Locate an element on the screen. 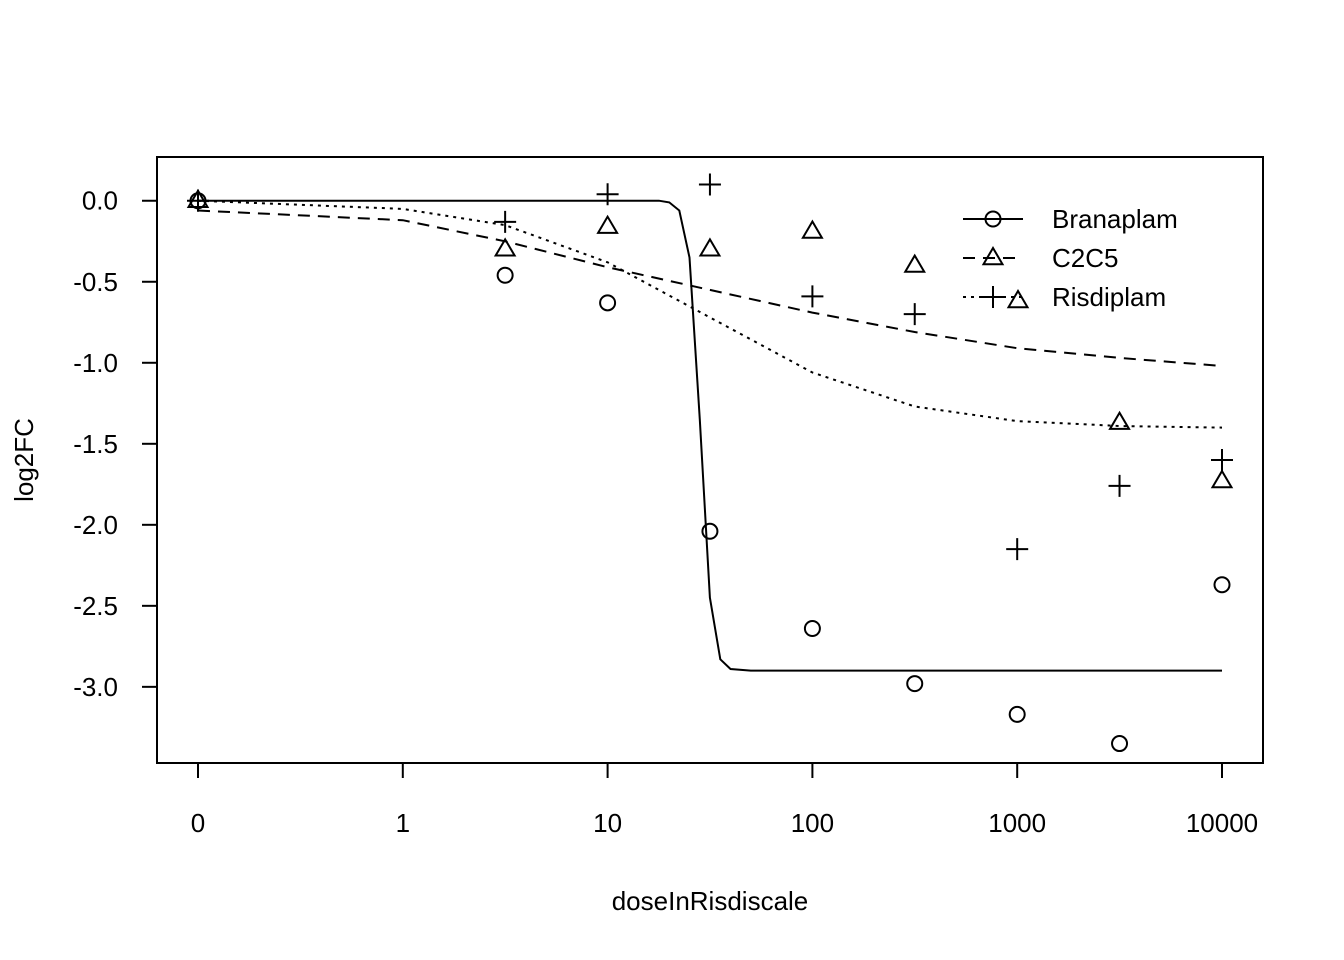  y-tick-label: -1.0 is located at coordinates (95, 363).